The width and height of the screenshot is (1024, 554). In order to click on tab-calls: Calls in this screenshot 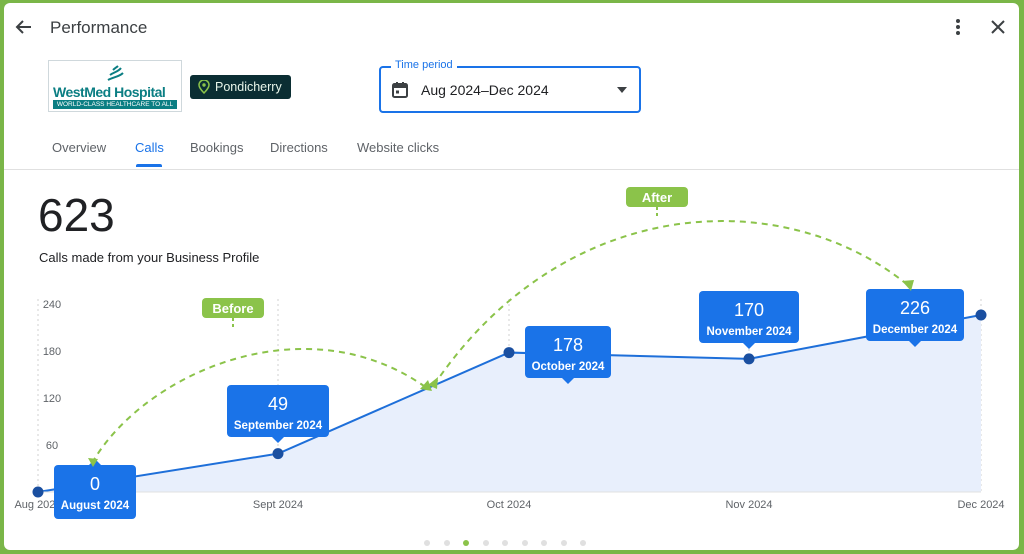, I will do `click(149, 147)`.